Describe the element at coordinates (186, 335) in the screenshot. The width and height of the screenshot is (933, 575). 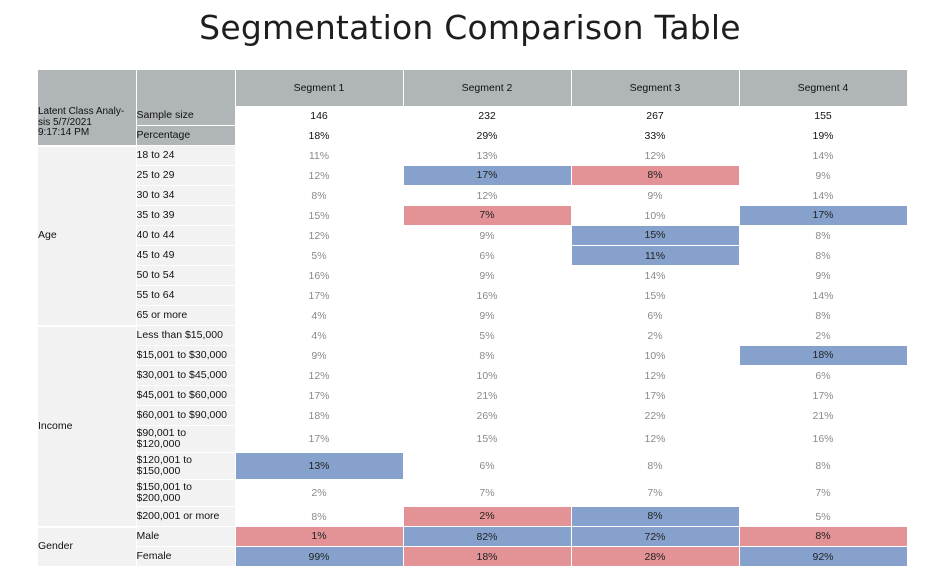
I see `row-label: Less than $15,000` at that location.